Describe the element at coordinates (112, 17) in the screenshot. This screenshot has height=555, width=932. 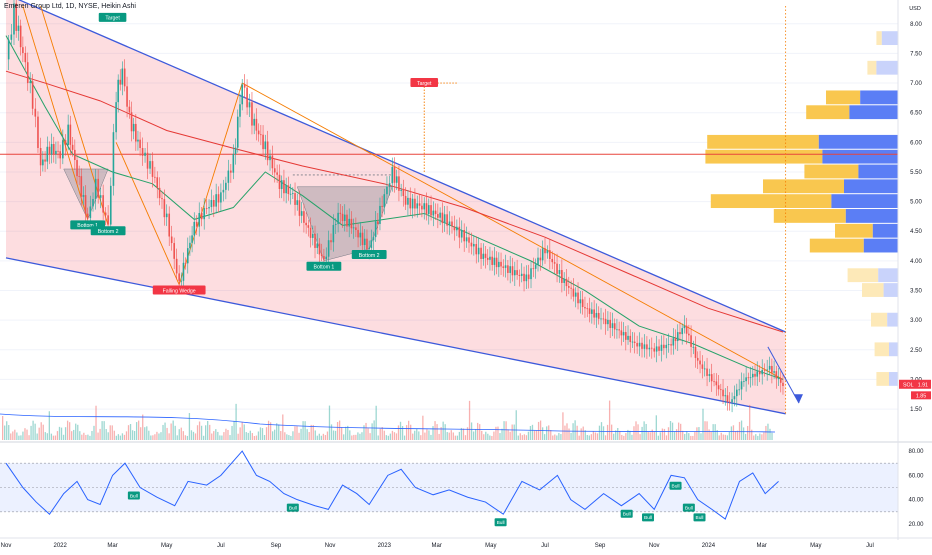
I see `annotation-0: Target` at that location.